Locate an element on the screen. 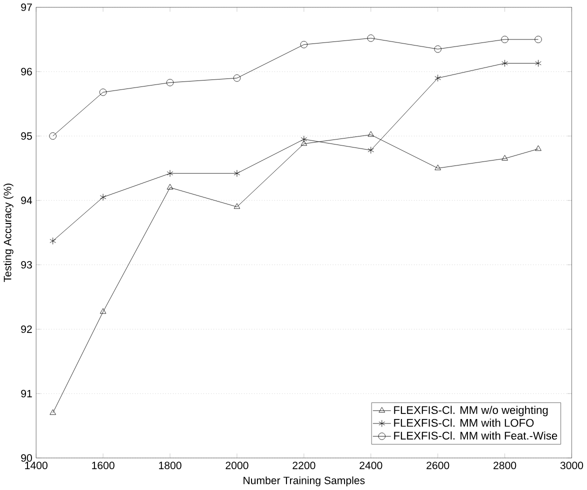 Image resolution: width=587 pixels, height=490 pixels. legend-label: FLEXFIS-Cl. MM with Feat.-Wise is located at coordinates (476, 436).